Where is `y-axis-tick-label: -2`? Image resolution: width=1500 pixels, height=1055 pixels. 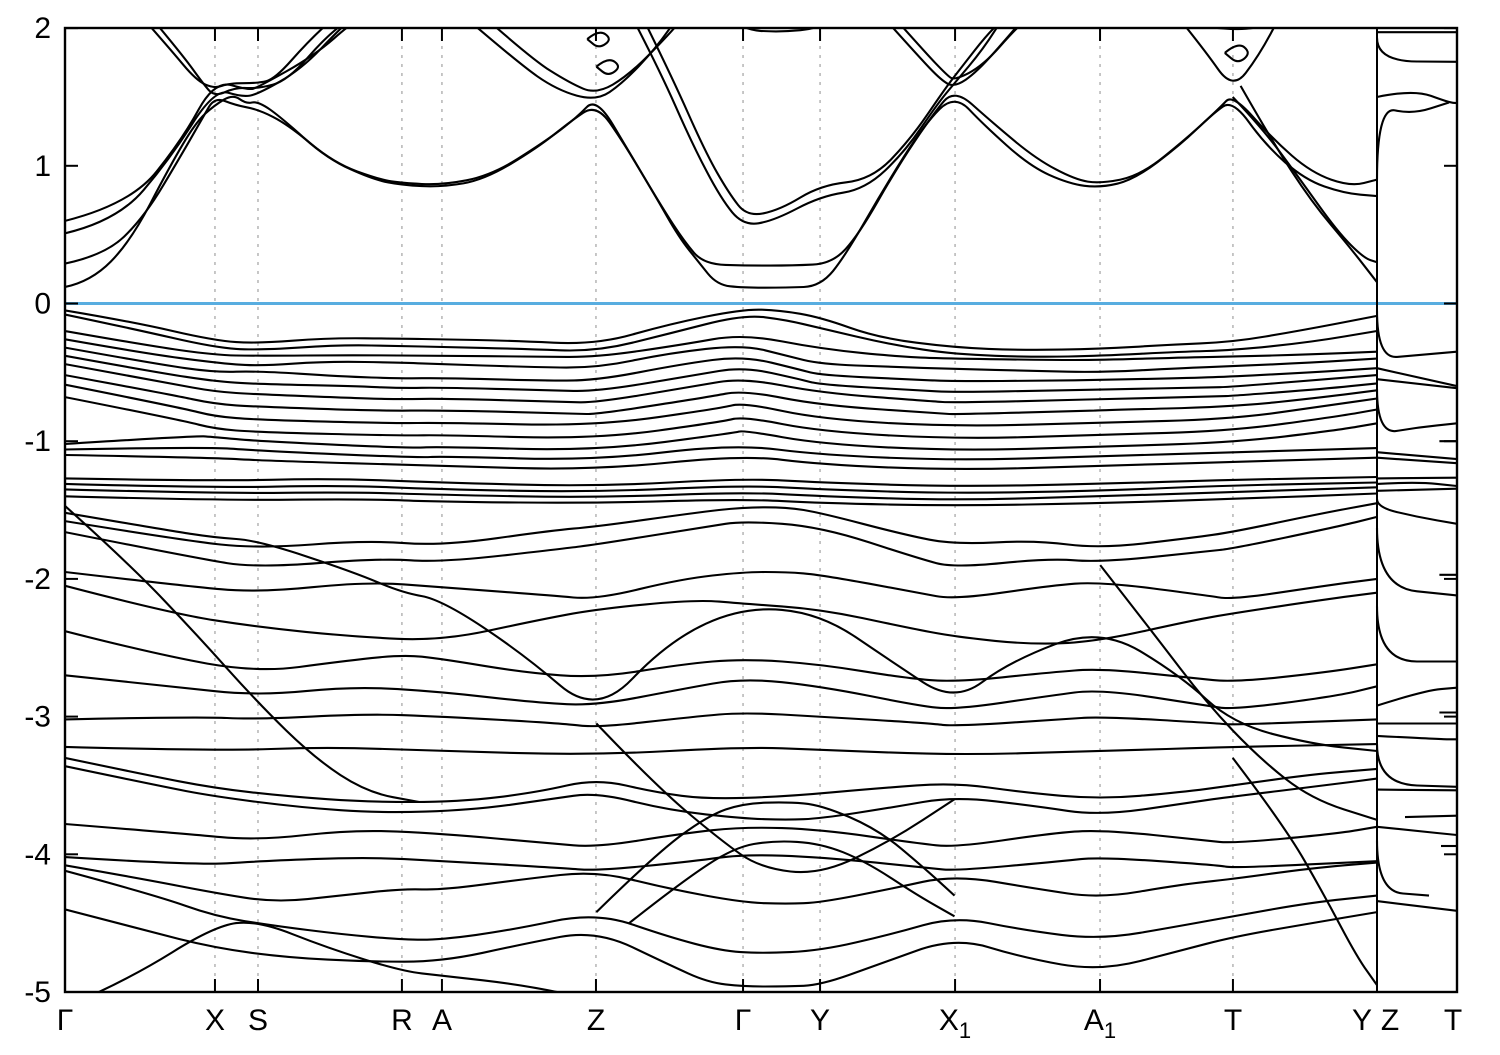 y-axis-tick-label: -2 is located at coordinates (37, 579).